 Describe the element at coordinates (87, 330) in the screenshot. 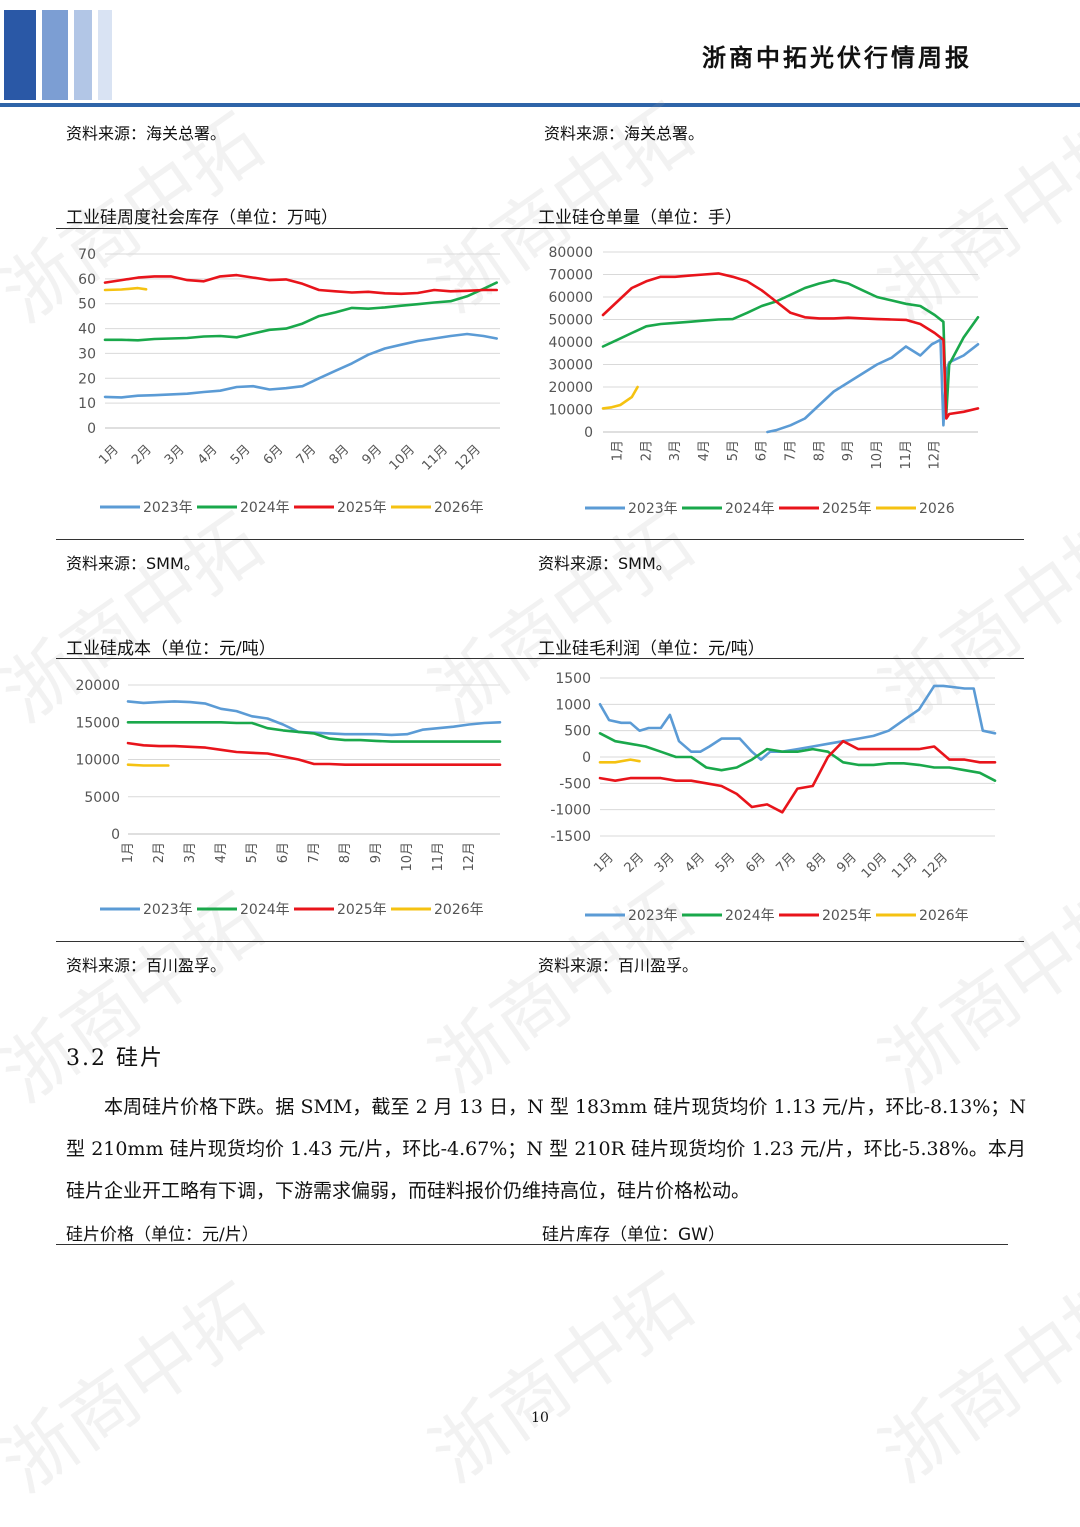

I see `y-tick-label: 40` at that location.